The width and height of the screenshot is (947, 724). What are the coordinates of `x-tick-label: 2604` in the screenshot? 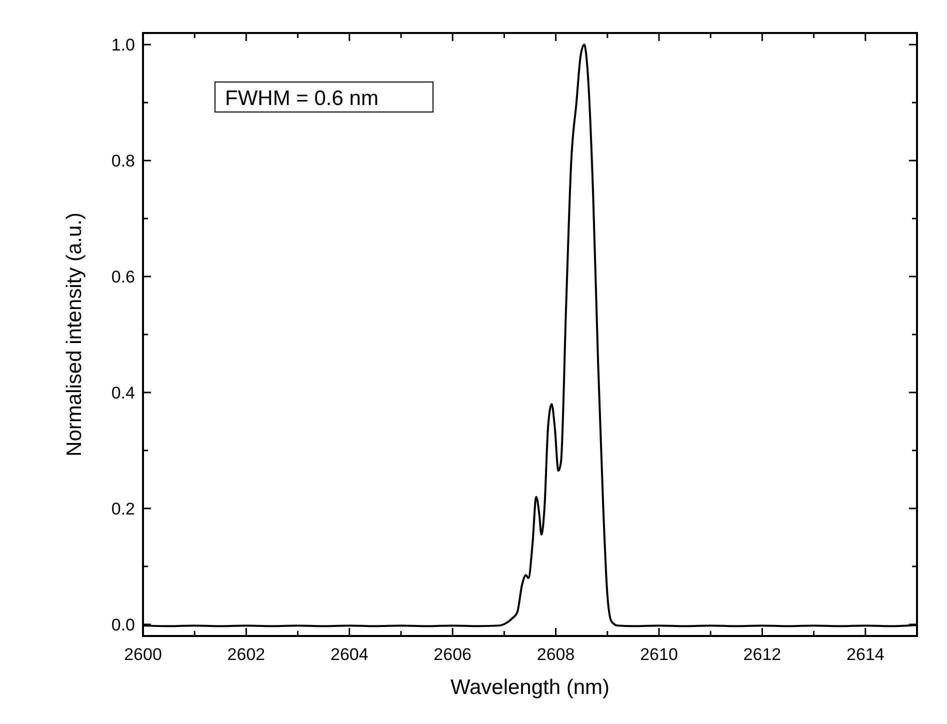 It's located at (349, 654).